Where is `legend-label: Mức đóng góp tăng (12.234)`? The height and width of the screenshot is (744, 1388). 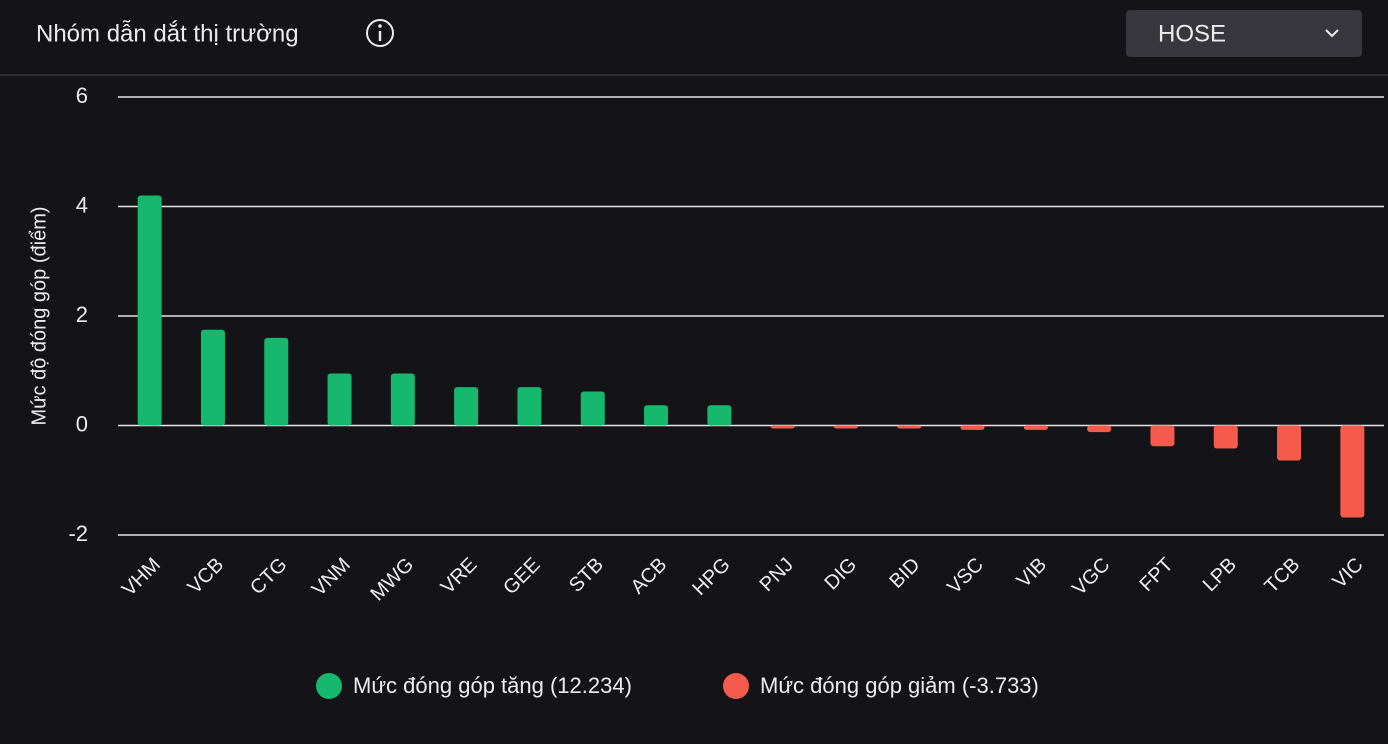
legend-label: Mức đóng góp tăng (12.234) is located at coordinates (492, 685).